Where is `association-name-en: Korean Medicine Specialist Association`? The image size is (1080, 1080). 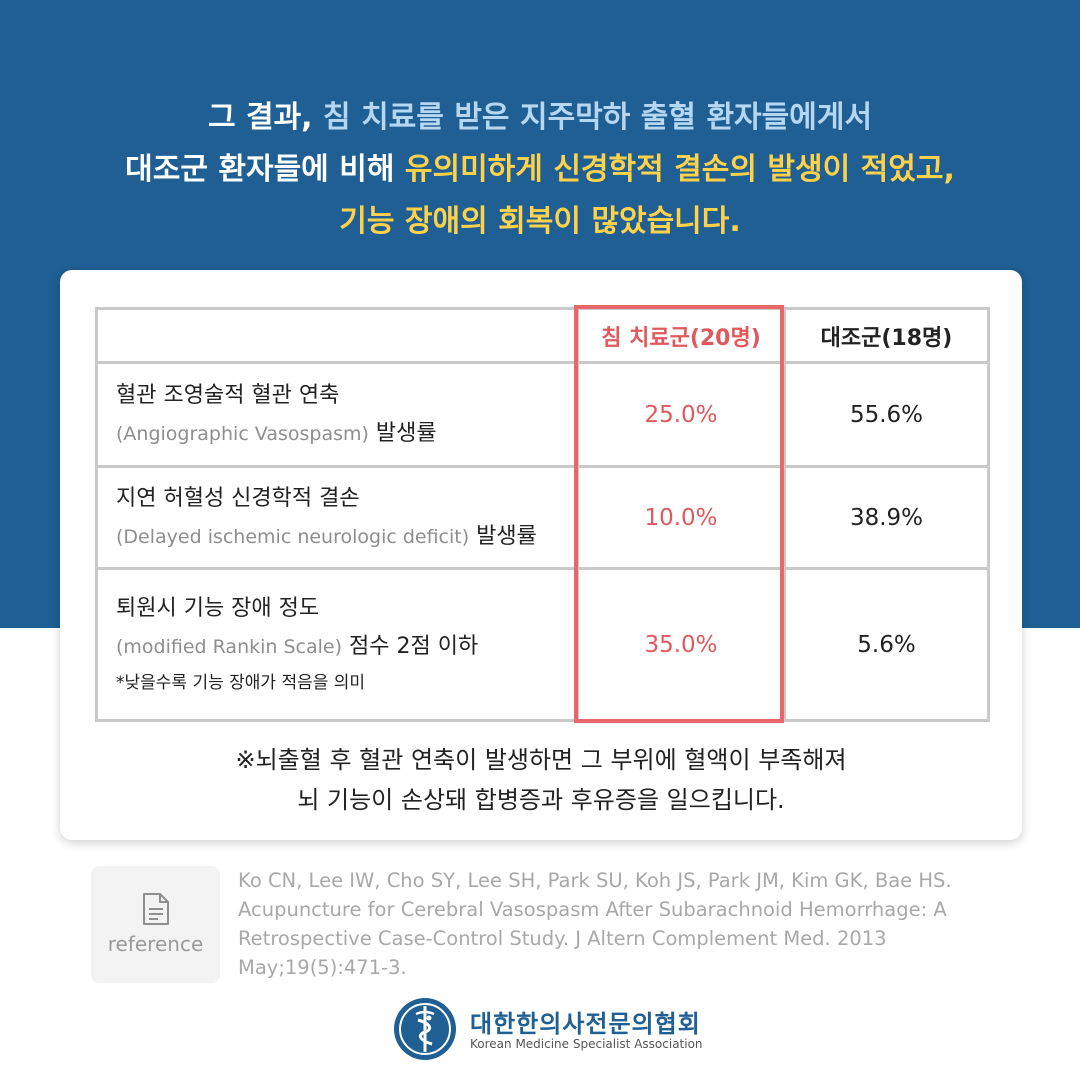 association-name-en: Korean Medicine Specialist Association is located at coordinates (586, 1044).